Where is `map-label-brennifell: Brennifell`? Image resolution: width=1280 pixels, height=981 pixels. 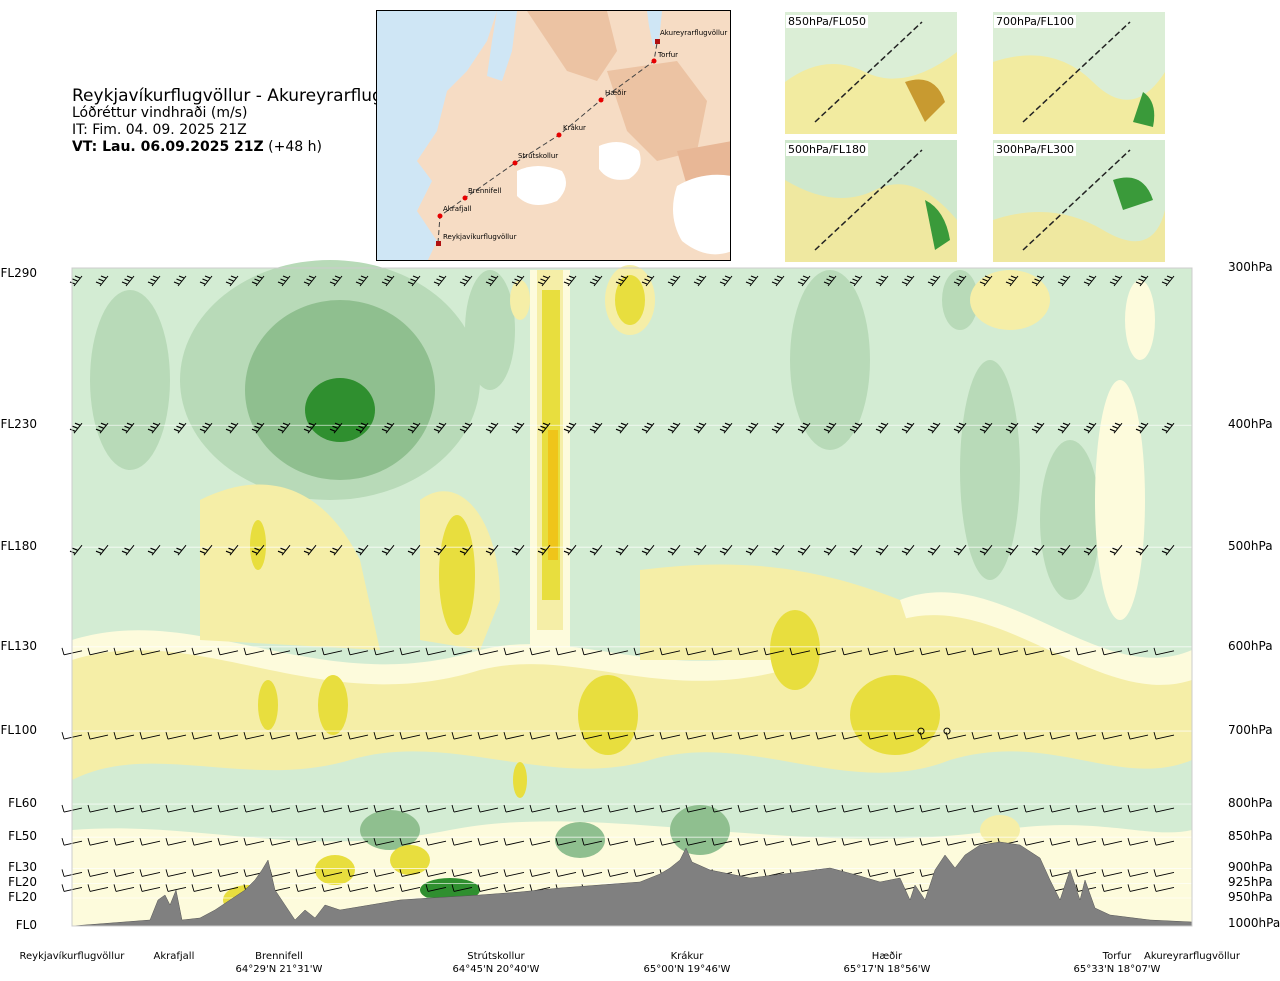
map-label-brennifell: Brennifell is located at coordinates (484, 191).